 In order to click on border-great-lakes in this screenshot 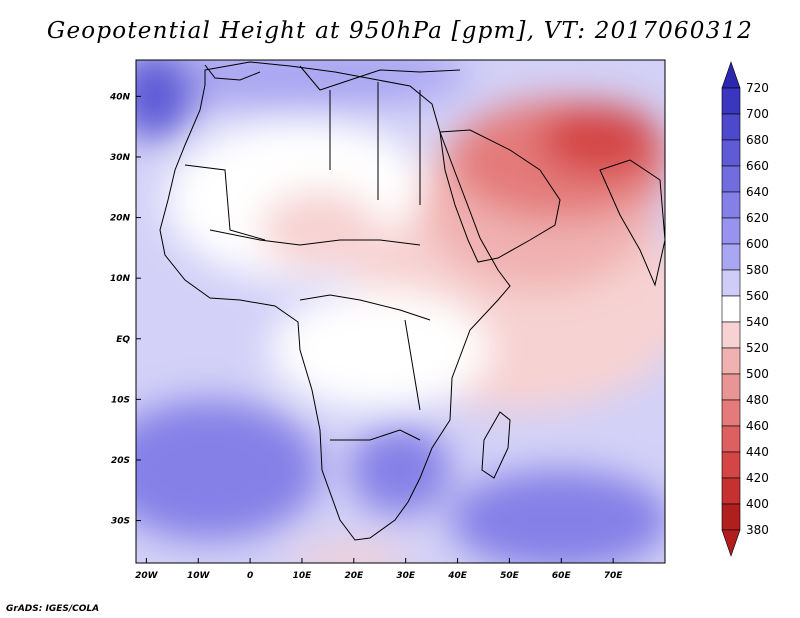, I will do `click(412, 365)`.